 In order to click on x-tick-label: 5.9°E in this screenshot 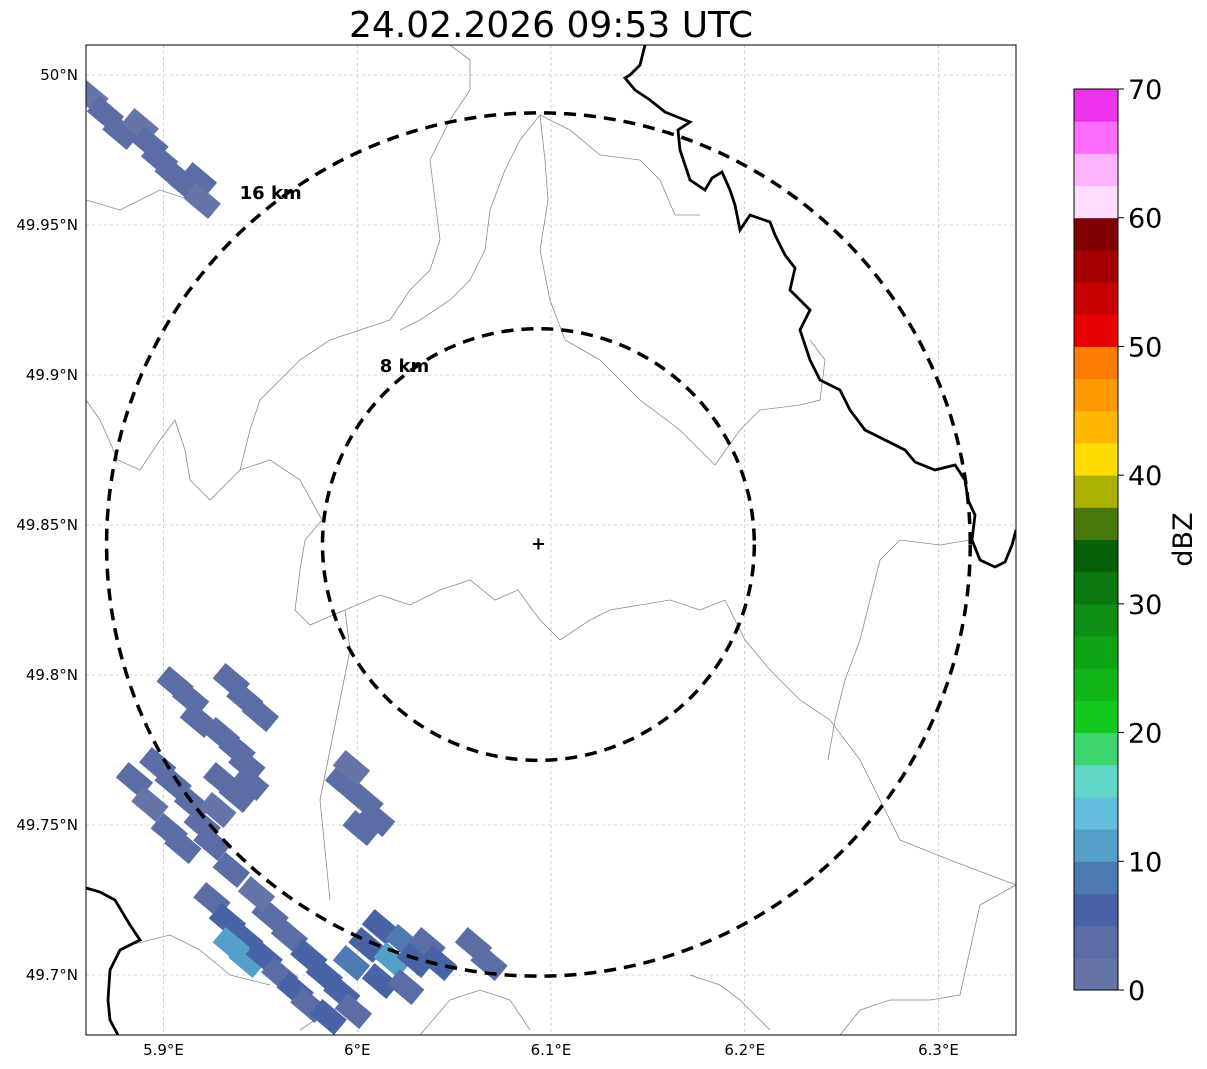, I will do `click(163, 1050)`.